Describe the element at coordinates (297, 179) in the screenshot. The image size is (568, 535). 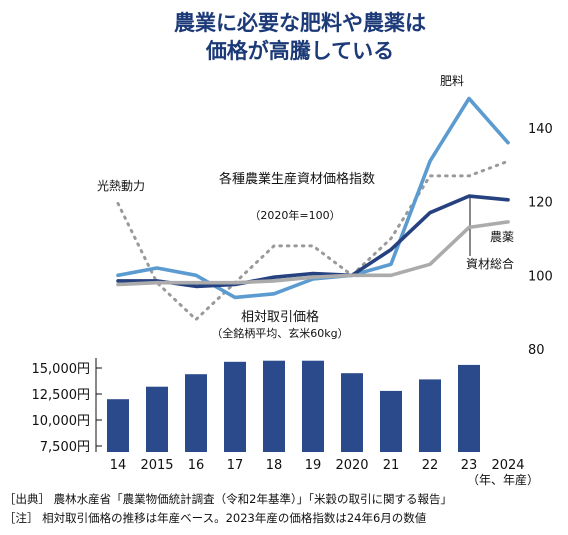
I see `line-chart-title: 各種農業生産資材価格指数` at that location.